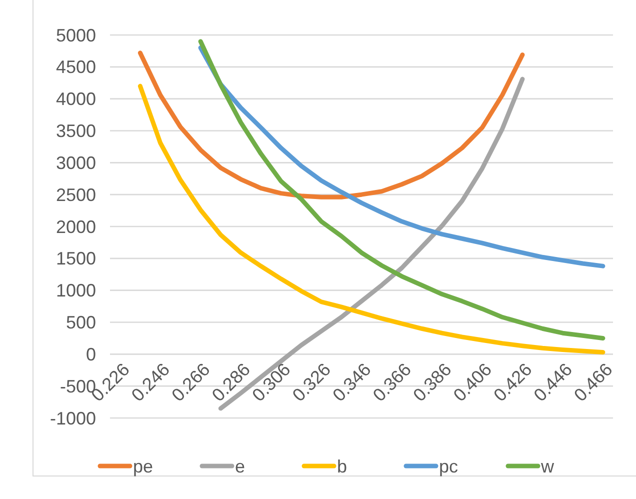  Describe the element at coordinates (143, 466) in the screenshot. I see `legend-label: pe` at that location.